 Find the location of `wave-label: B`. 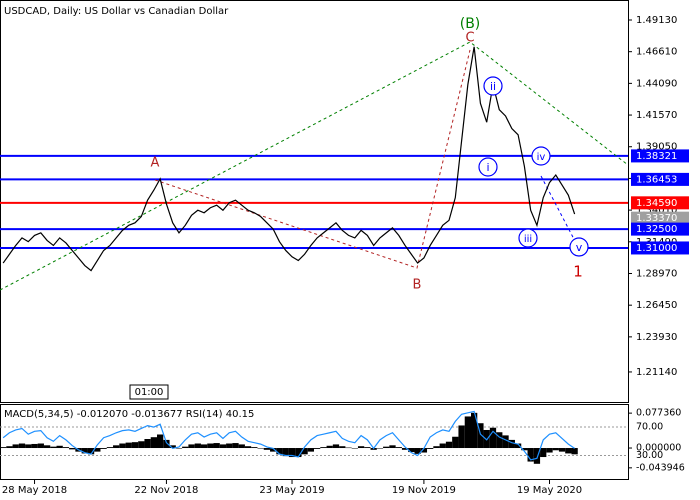

wave-label: B is located at coordinates (417, 285).